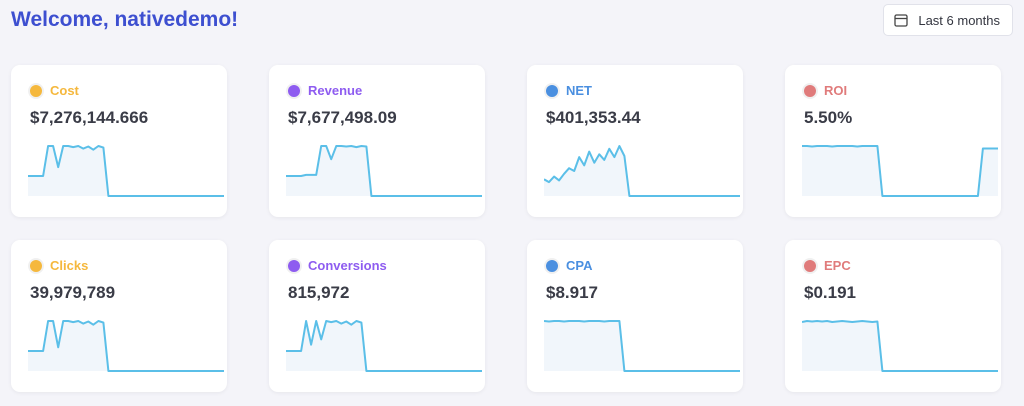 This screenshot has width=1024, height=406. I want to click on metric-value: 39,979,789, so click(73, 292).